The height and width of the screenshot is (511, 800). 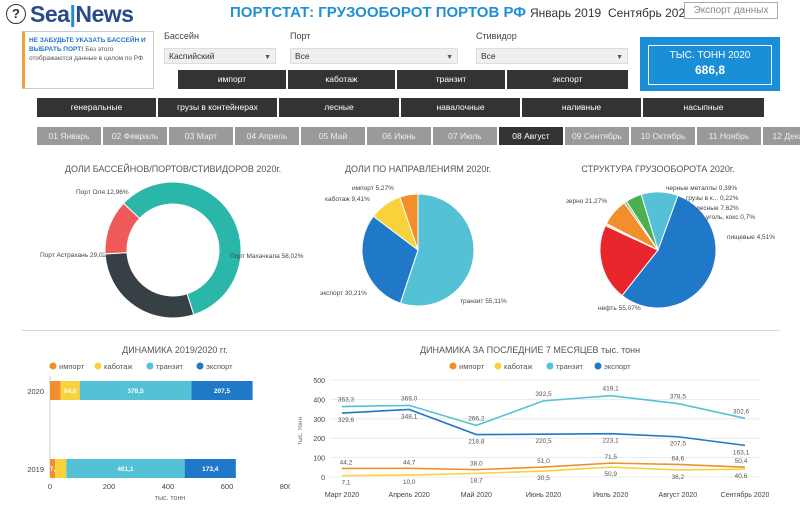 I want to click on month-button: 11 Ноябрь, so click(x=729, y=136).